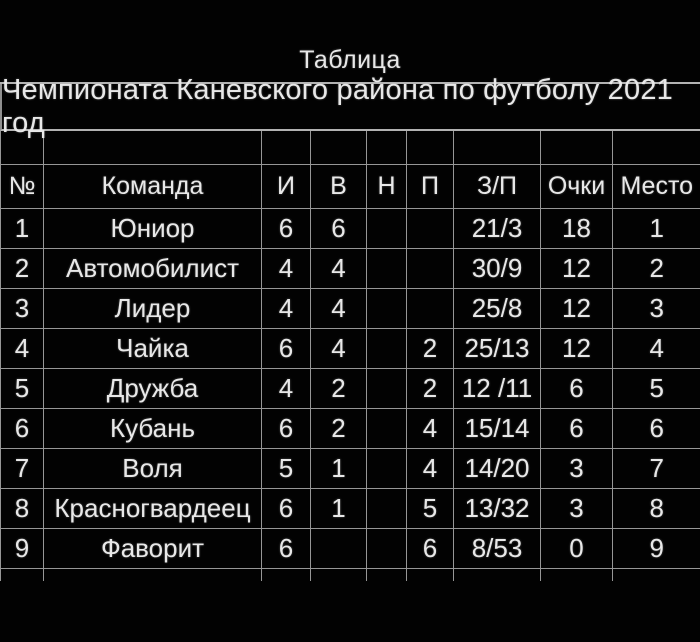 The width and height of the screenshot is (700, 642). What do you see at coordinates (576, 548) in the screenshot?
I see `cell-points: 0` at bounding box center [576, 548].